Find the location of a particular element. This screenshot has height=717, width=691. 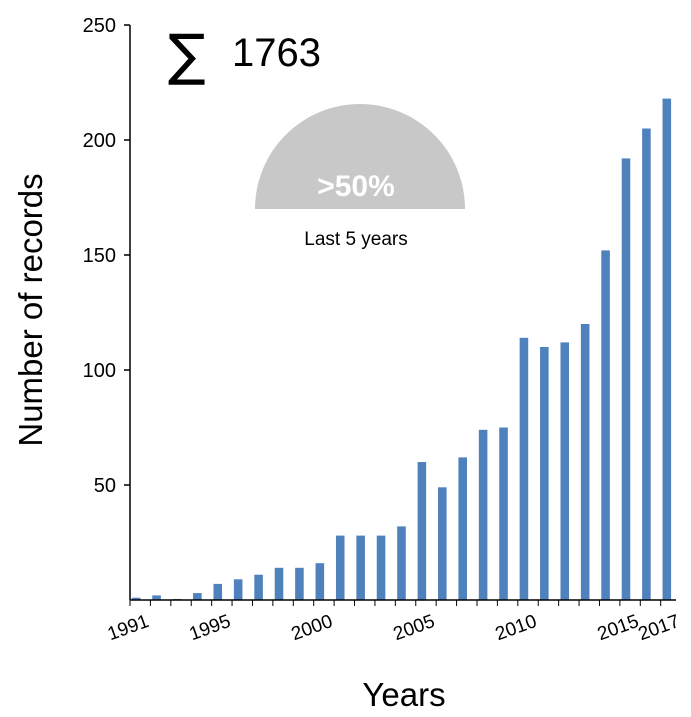

bar-1994 is located at coordinates (197, 596).